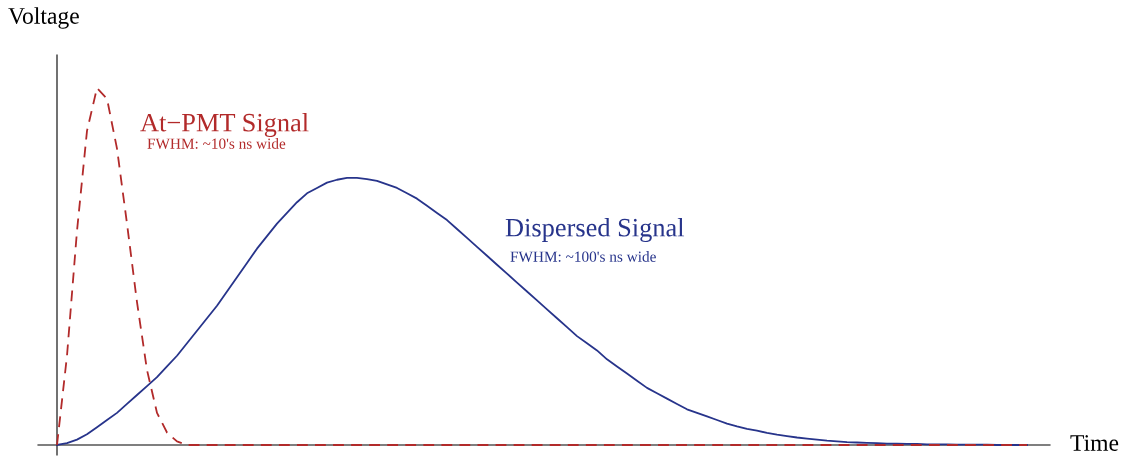 Image resolution: width=1139 pixels, height=457 pixels. What do you see at coordinates (224, 125) in the screenshot?
I see `series-label: At−PMT Signal` at bounding box center [224, 125].